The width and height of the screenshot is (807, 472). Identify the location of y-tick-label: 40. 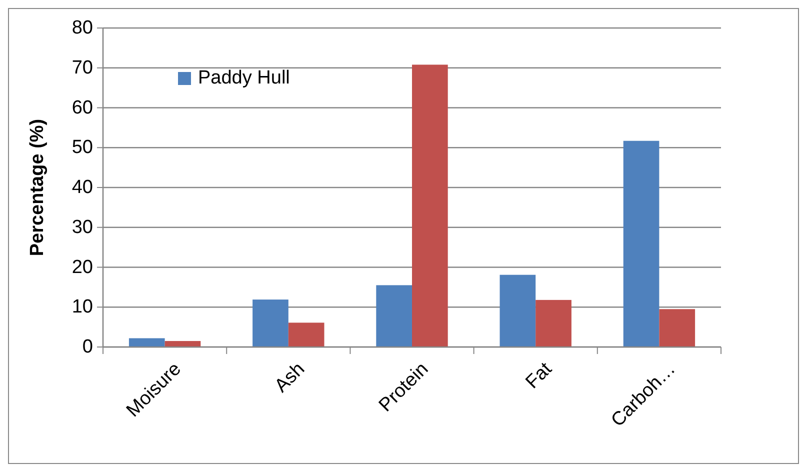
(82, 187).